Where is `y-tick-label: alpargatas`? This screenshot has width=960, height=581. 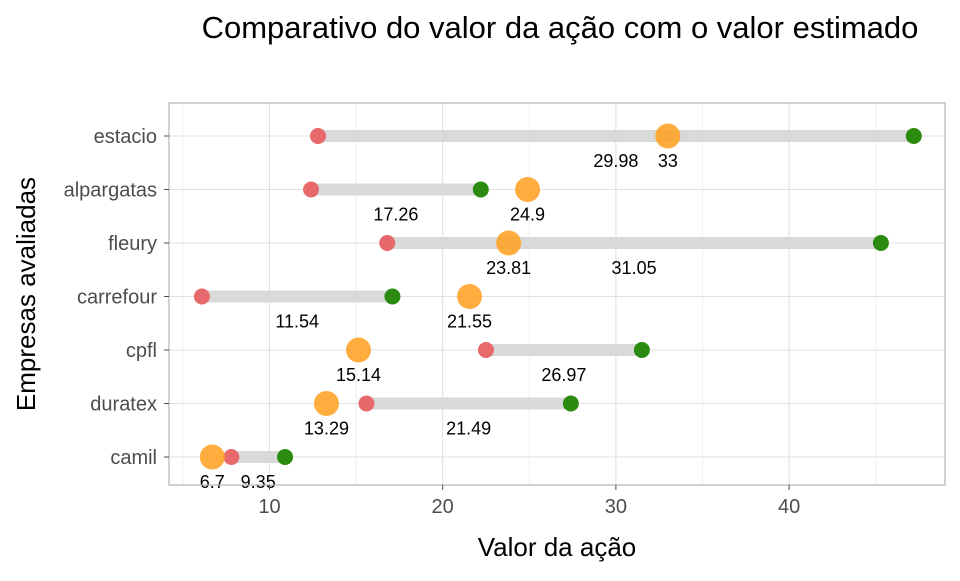
y-tick-label: alpargatas is located at coordinates (110, 191).